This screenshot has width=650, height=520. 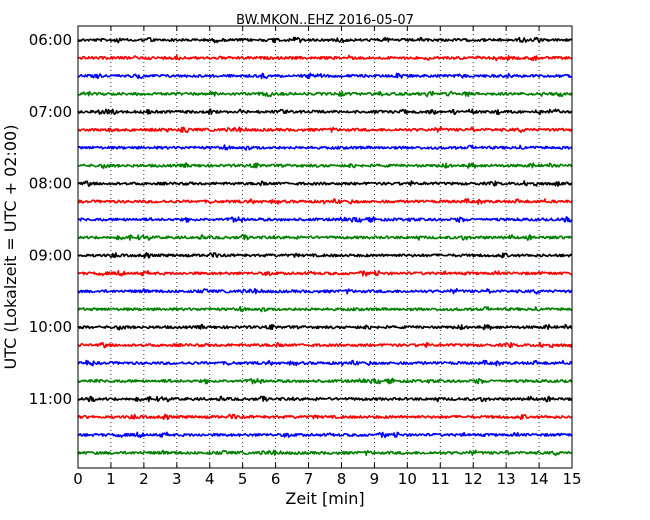 What do you see at coordinates (78, 479) in the screenshot?
I see `x-tick-label: 0` at bounding box center [78, 479].